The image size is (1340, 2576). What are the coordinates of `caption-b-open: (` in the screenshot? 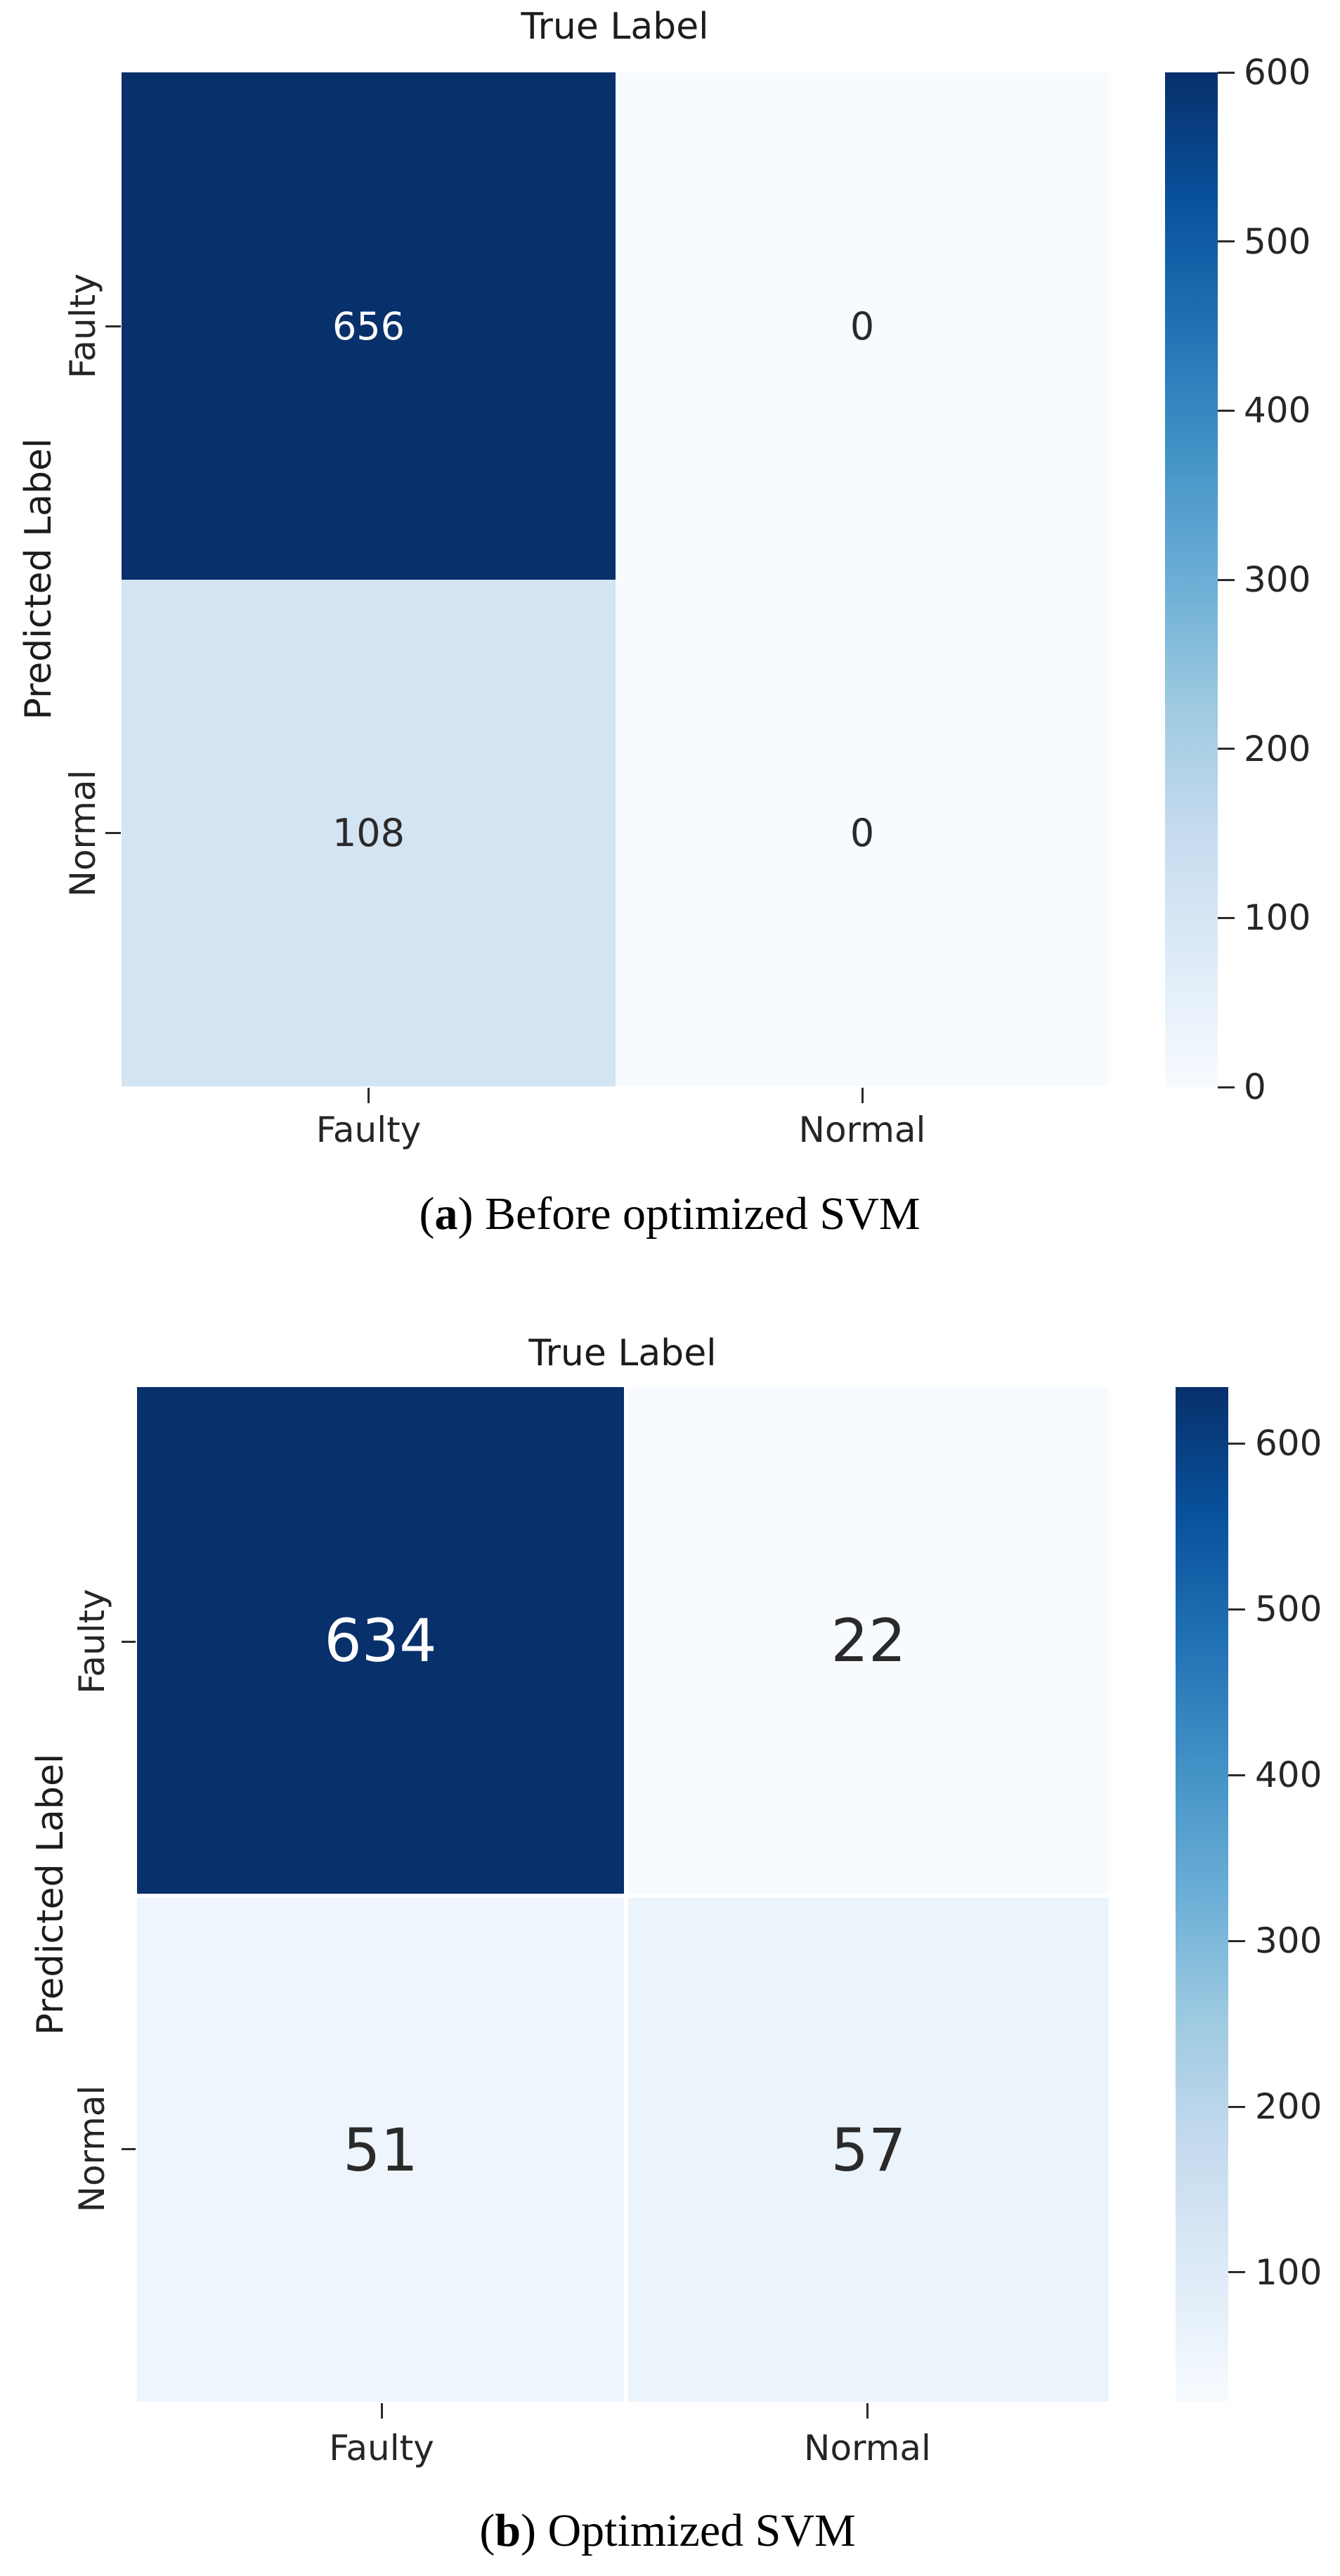 It's located at (487, 2530).